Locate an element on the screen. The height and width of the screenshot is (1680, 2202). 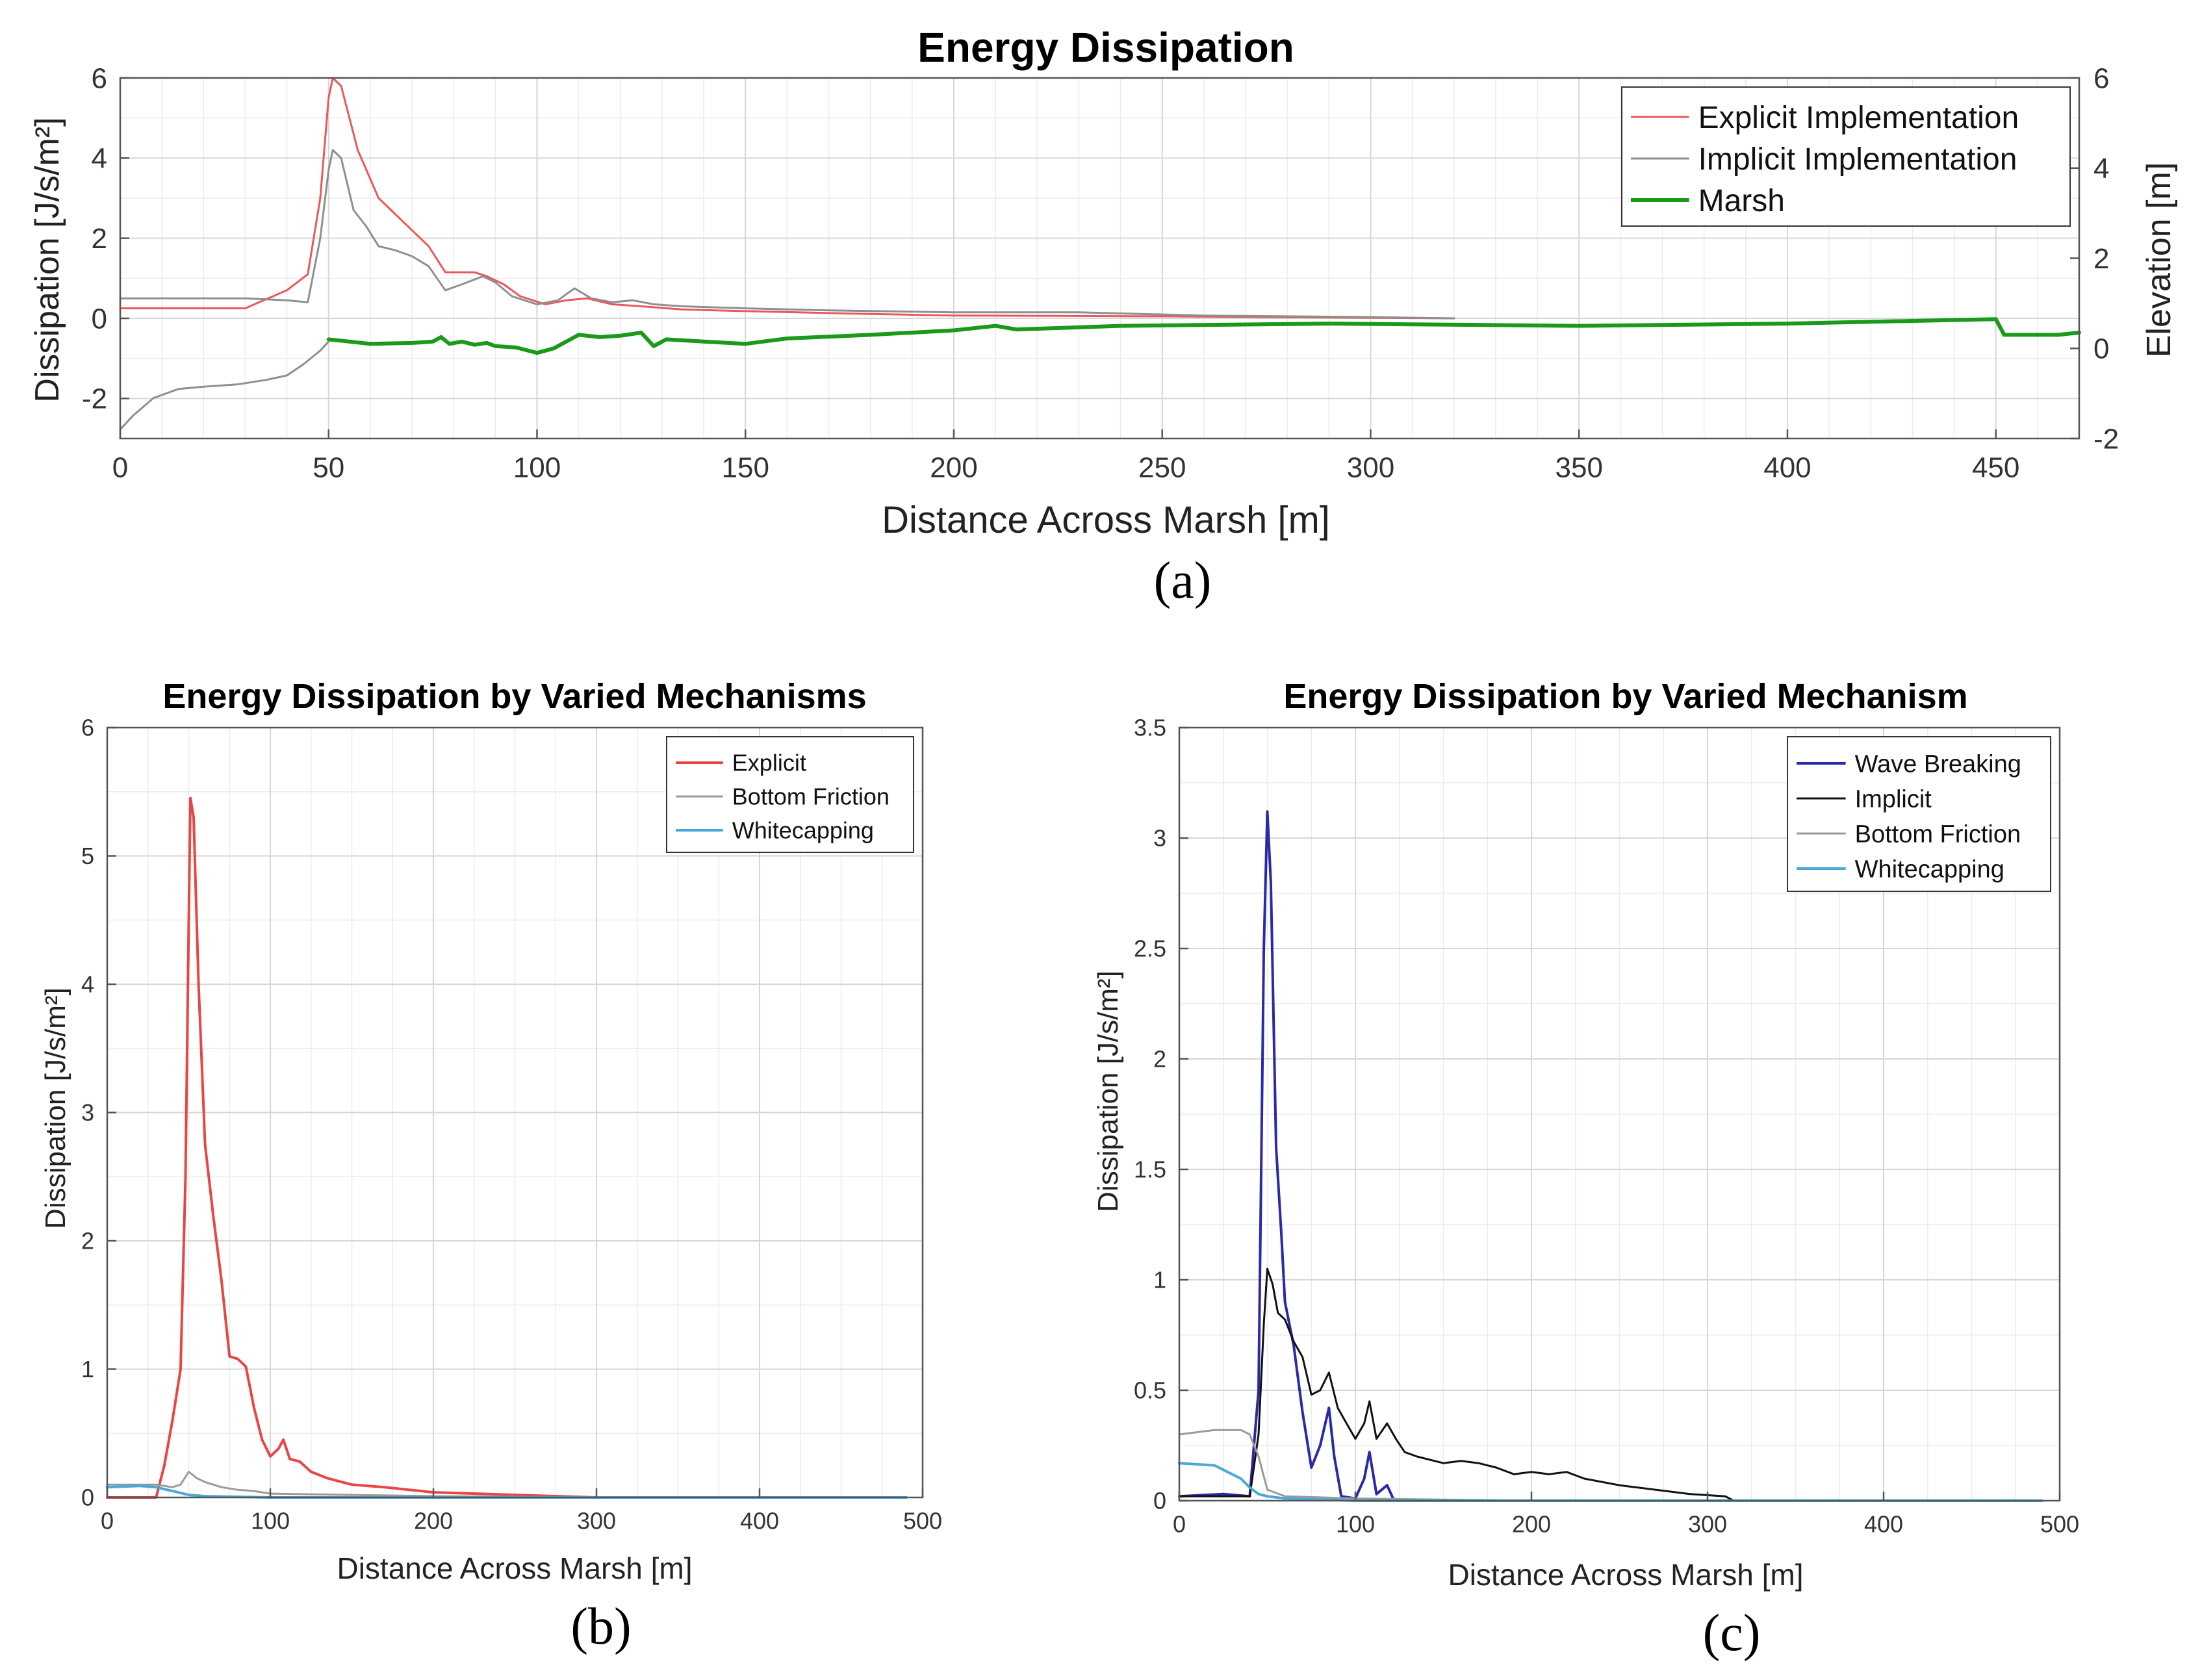
y-tick-label: 5 is located at coordinates (87, 856).